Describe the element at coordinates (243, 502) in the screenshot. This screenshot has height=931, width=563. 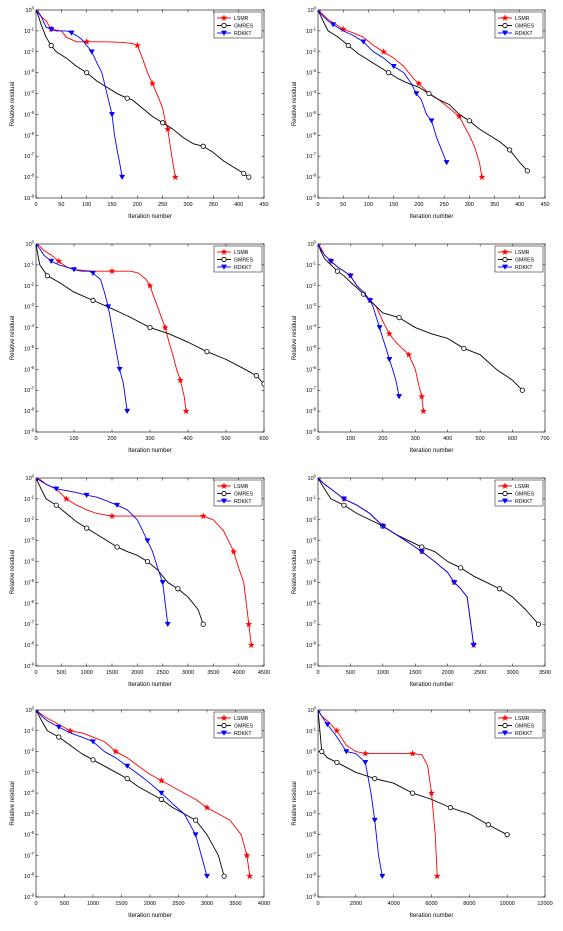
I see `legend-label: RDKKT` at that location.